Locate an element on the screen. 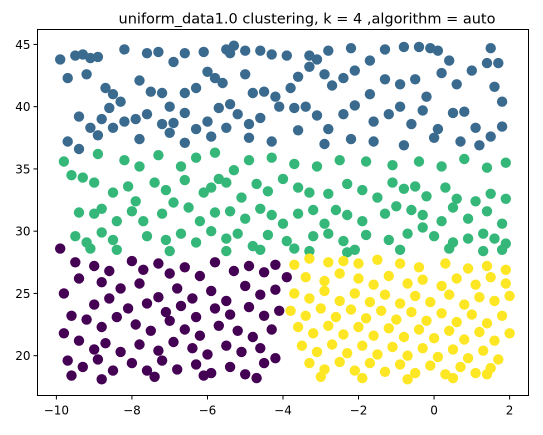  y-tick-label: 25 is located at coordinates (22, 294).